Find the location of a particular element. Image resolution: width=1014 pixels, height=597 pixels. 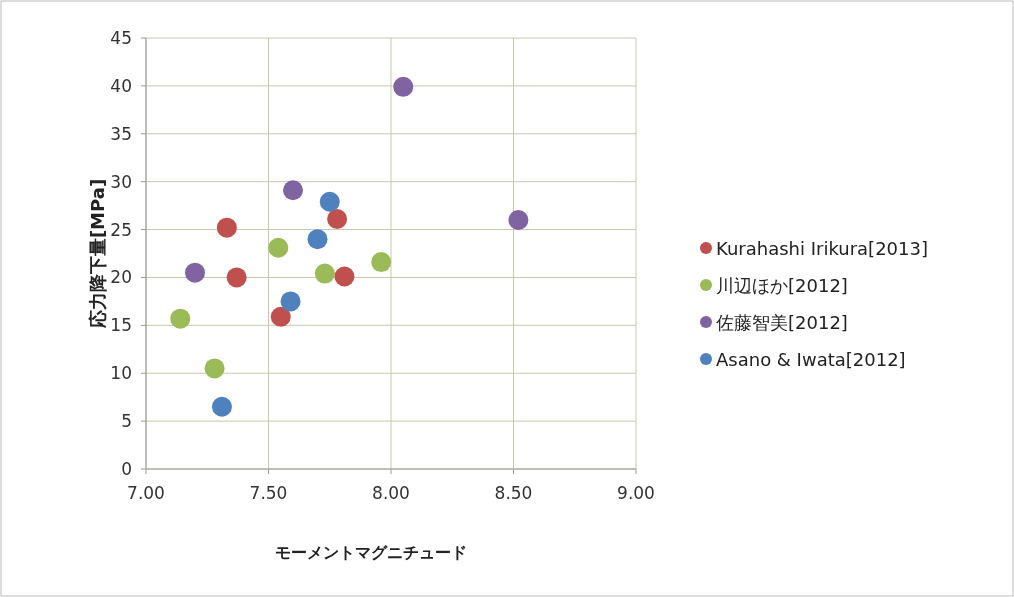

x-tick-label: 7.50 is located at coordinates (268, 493).